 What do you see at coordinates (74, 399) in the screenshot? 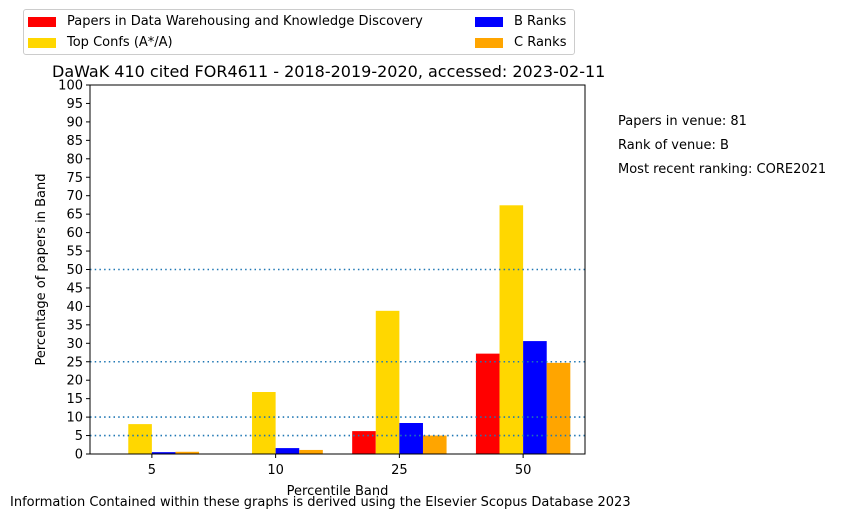
I see `y-tick-label-15: 15` at bounding box center [74, 399].